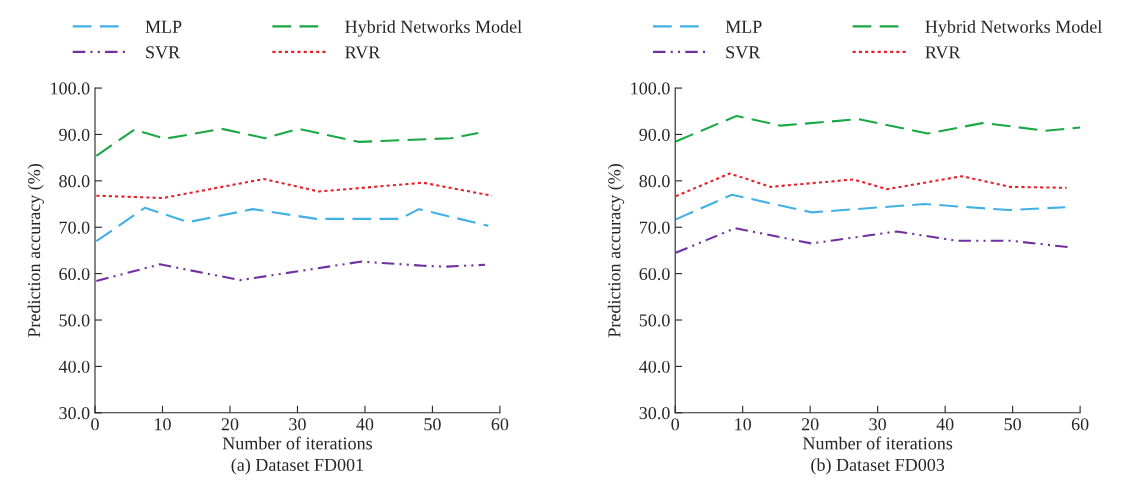 This screenshot has height=492, width=1131. What do you see at coordinates (297, 466) in the screenshot?
I see `text: (a) Dataset FD001` at bounding box center [297, 466].